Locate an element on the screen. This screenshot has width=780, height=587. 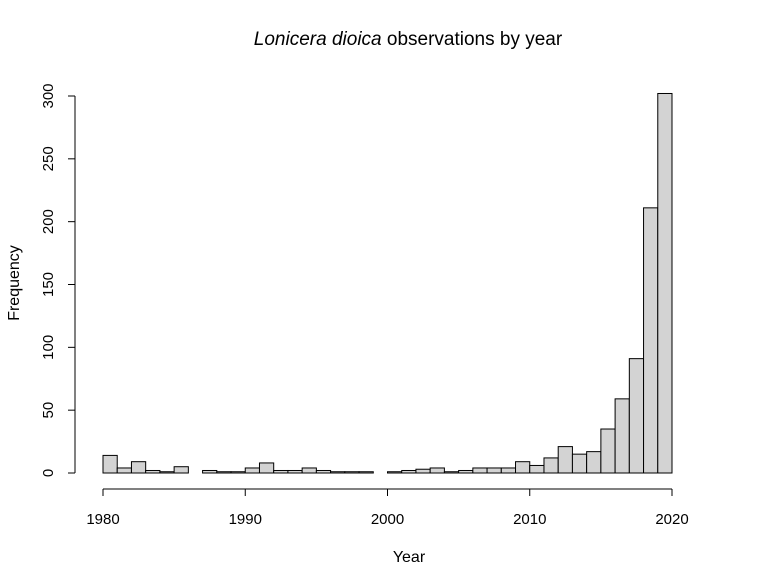
x-tick-label: 2020 is located at coordinates (671, 519).